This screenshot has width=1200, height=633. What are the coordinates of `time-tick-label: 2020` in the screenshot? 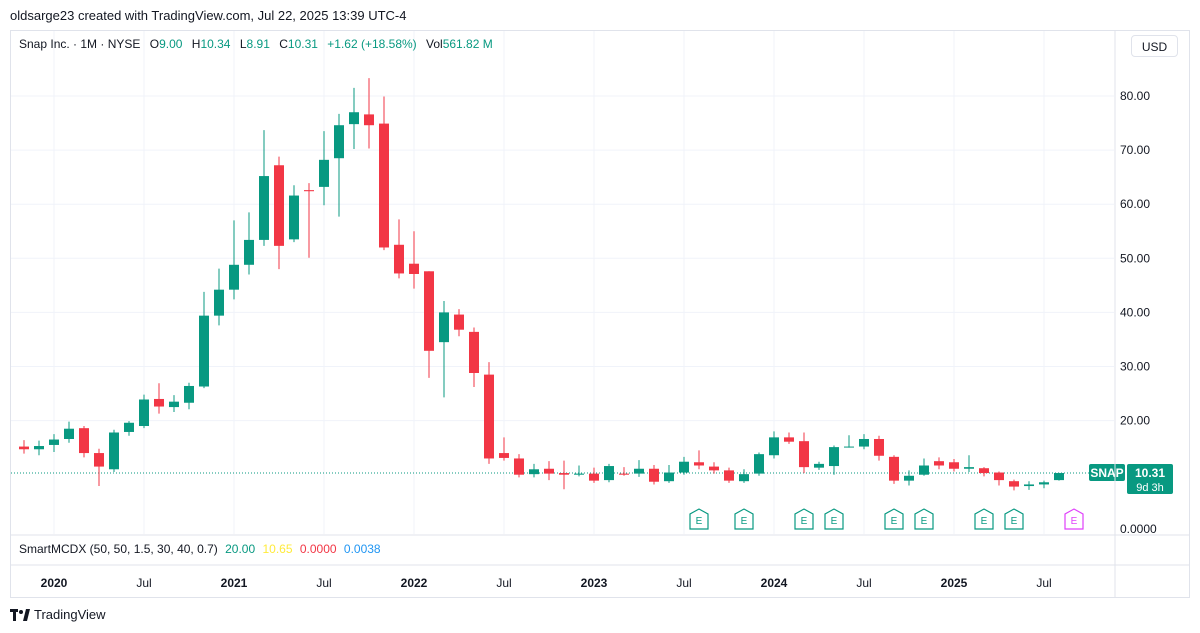 It's located at (54, 583).